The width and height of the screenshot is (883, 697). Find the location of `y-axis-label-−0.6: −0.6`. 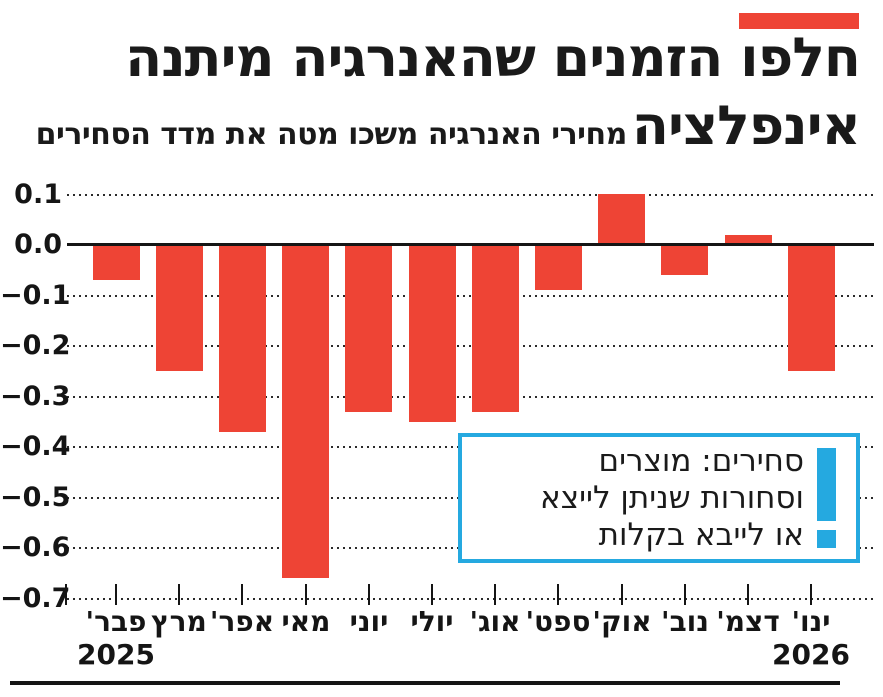

y-axis-label-−0.6: −0.6 is located at coordinates (35, 547).